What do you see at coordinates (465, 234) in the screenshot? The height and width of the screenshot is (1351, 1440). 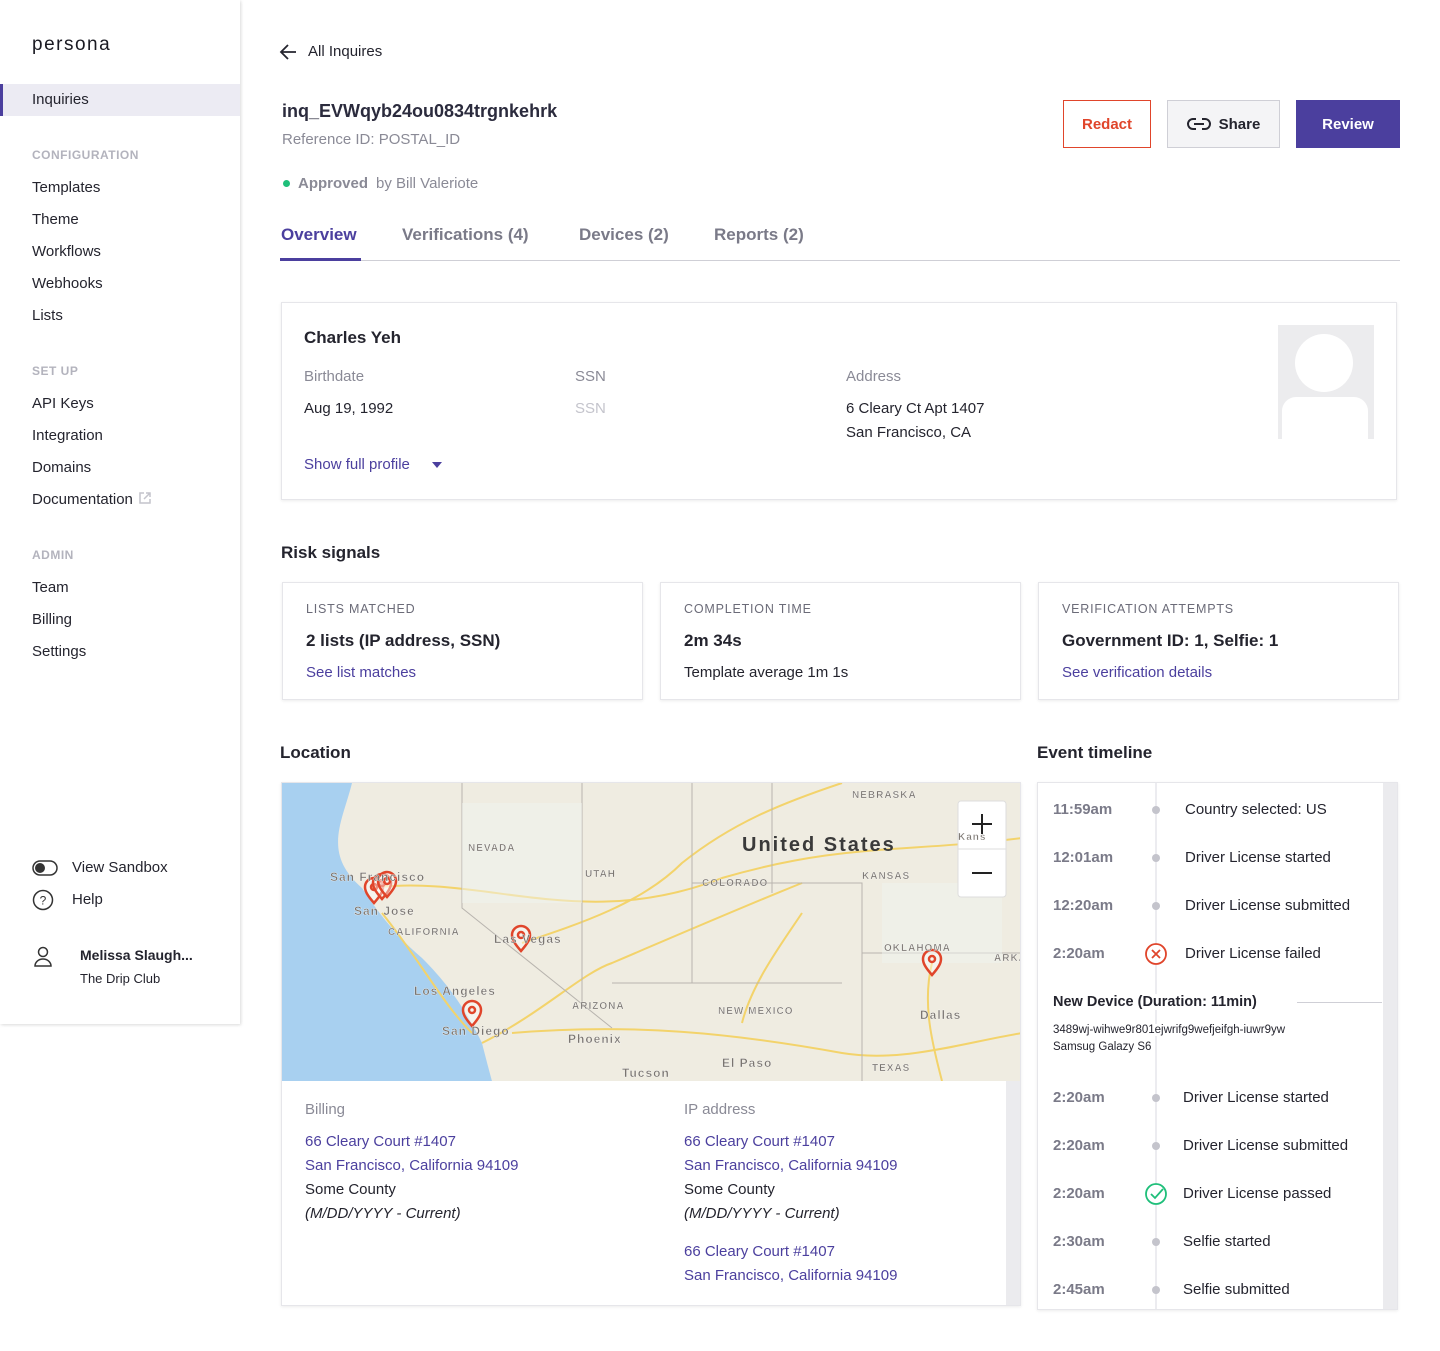 I see `tab: Verifications (4)` at bounding box center [465, 234].